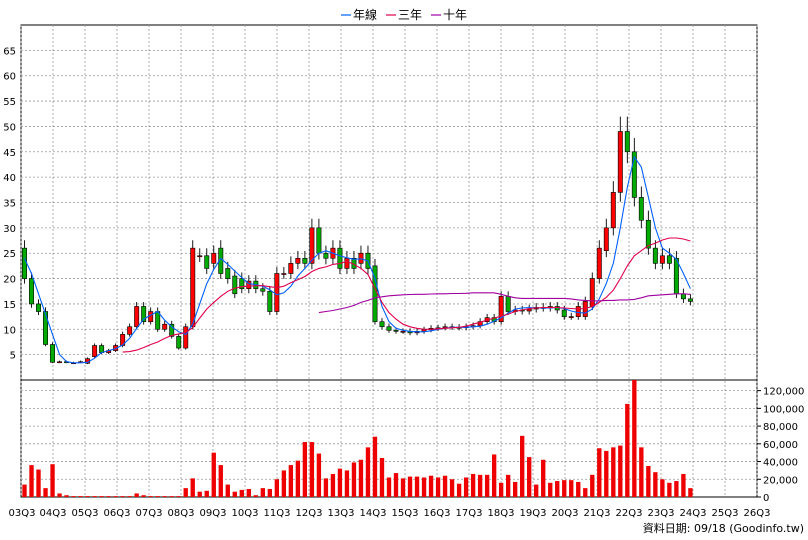 The width and height of the screenshot is (808, 540). I want to click on x-tick-label: 04Q3, so click(53, 513).